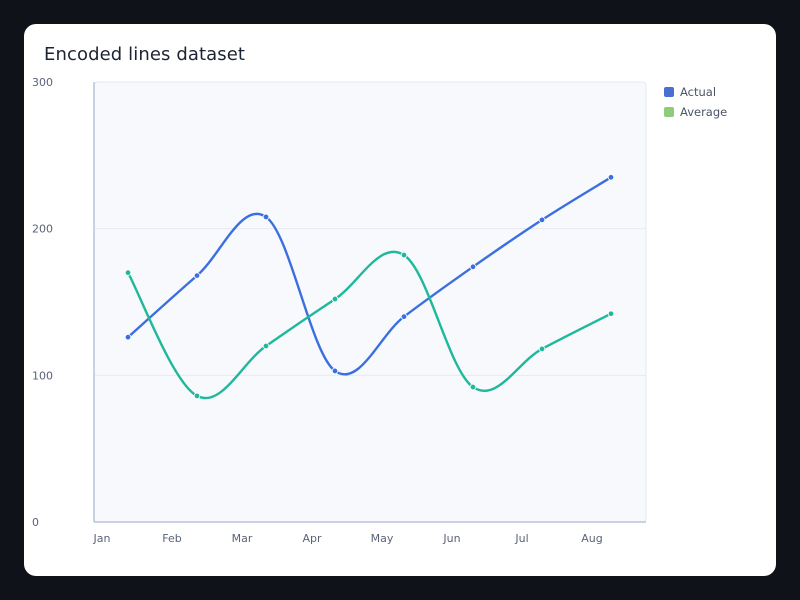  Describe the element at coordinates (242, 538) in the screenshot. I see `x-tick-label: Mar` at that location.